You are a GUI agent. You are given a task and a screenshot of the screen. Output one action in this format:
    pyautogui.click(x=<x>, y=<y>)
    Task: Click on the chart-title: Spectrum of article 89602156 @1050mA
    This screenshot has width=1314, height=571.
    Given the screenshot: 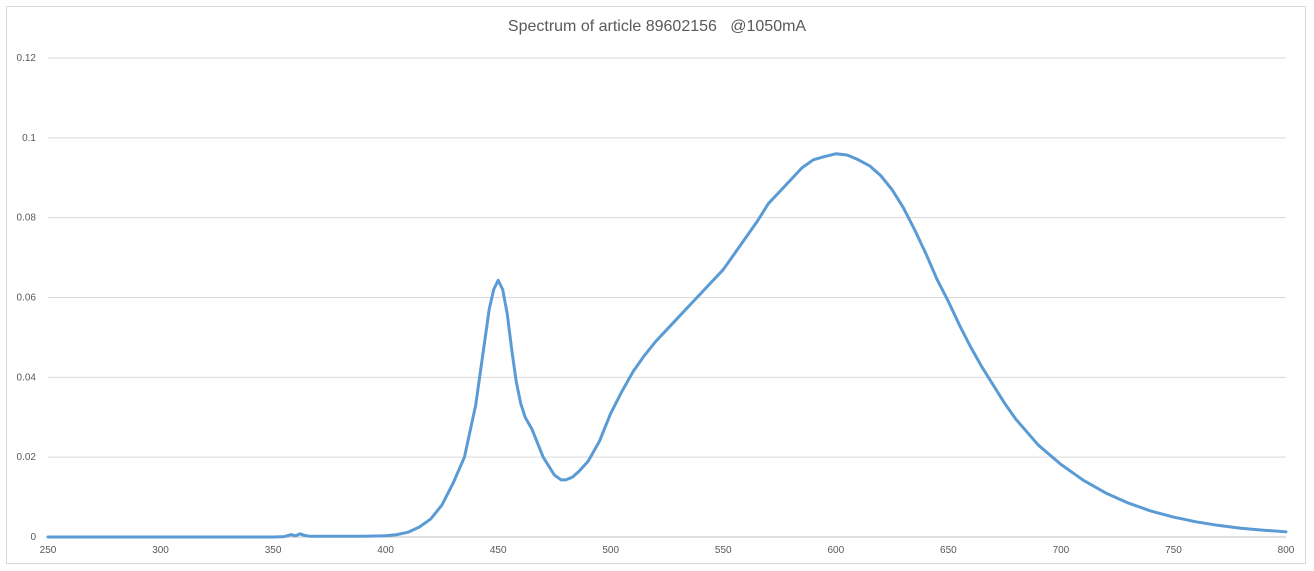 What is the action you would take?
    pyautogui.click(x=657, y=26)
    